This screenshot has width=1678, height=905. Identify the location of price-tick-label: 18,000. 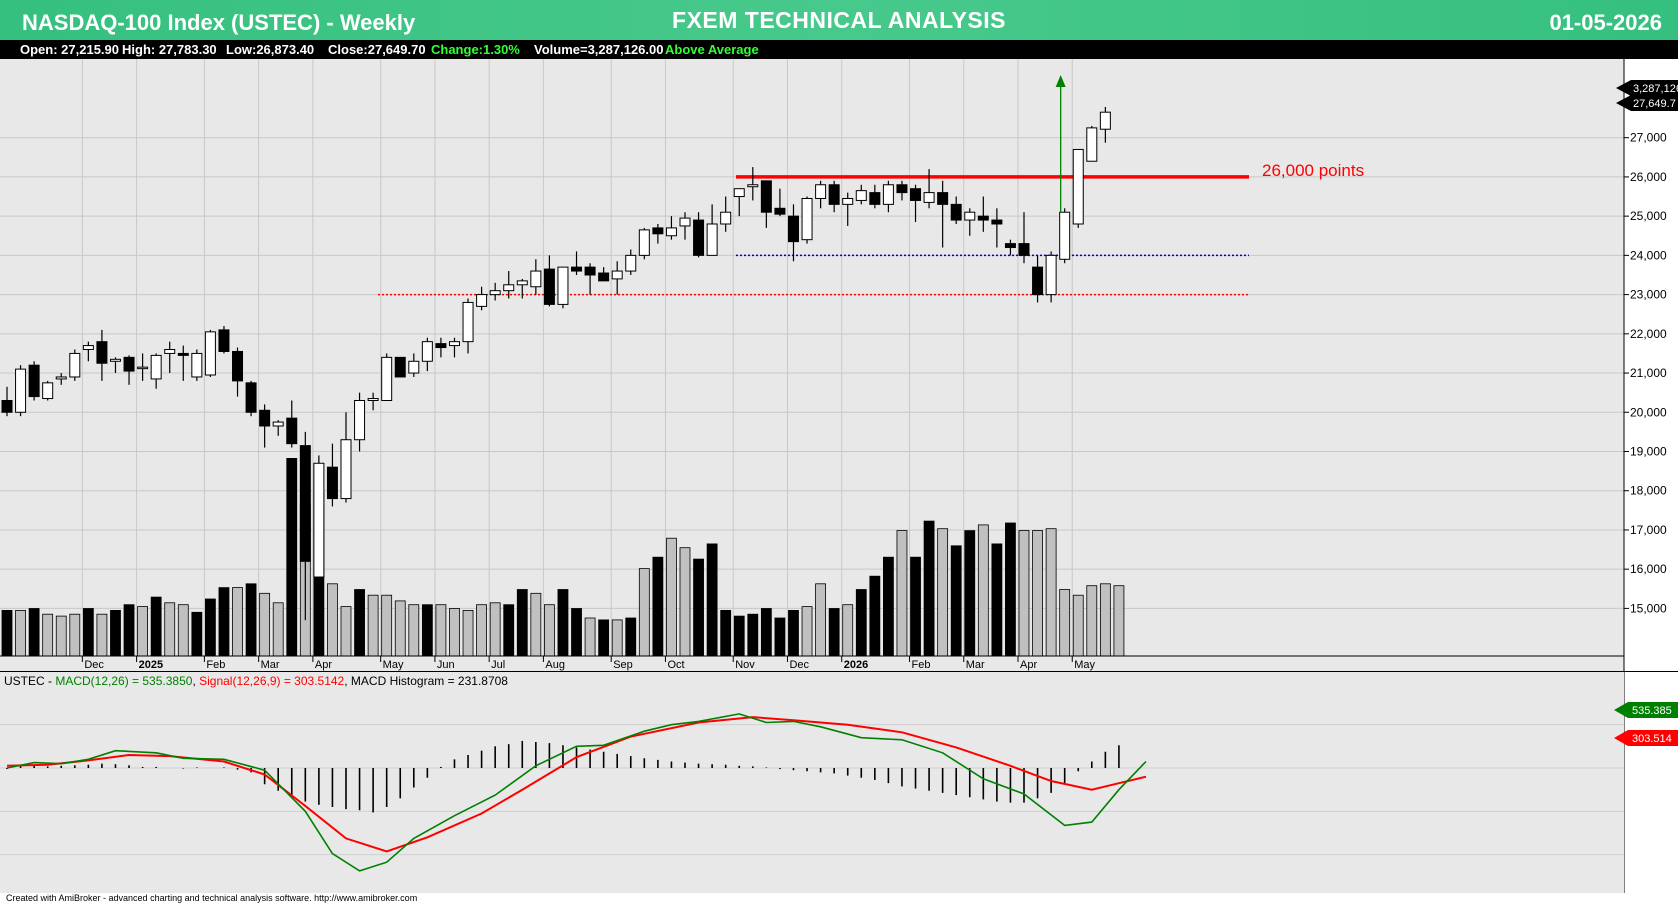
(1648, 491).